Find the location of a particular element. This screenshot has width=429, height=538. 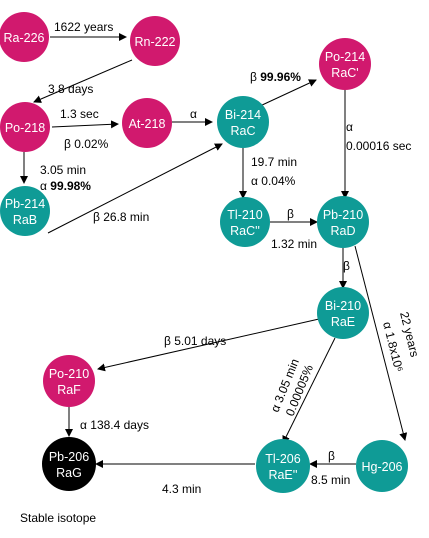

node-pb214: Pb-214 RaB is located at coordinates (25, 211).